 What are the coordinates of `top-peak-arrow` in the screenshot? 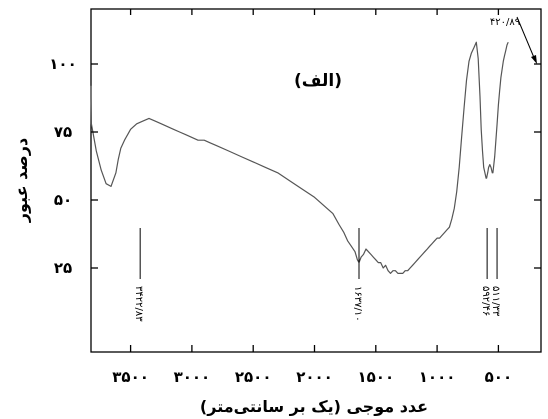 It's located at (526, 38).